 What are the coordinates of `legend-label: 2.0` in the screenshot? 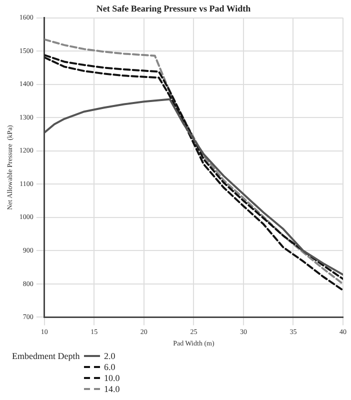 It's located at (110, 355).